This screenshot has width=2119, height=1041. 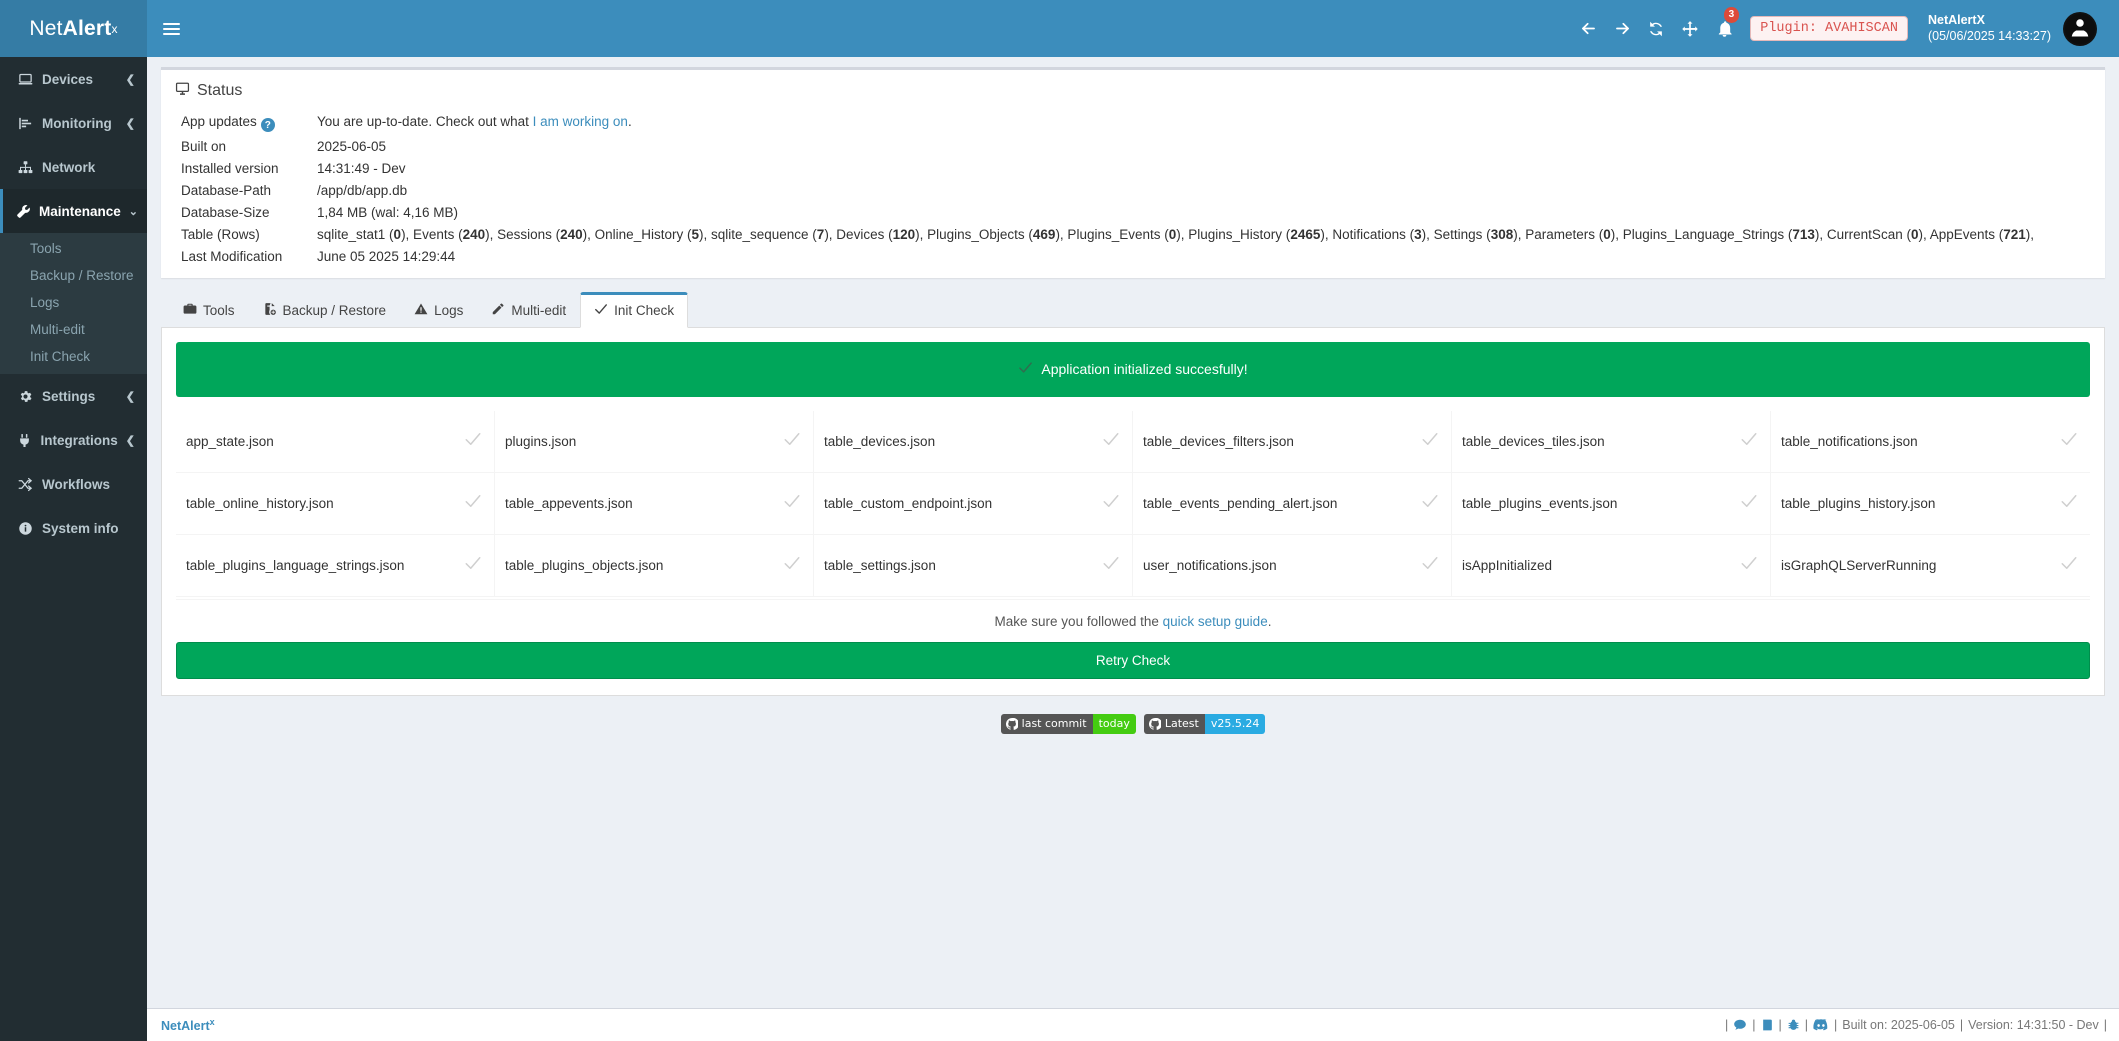 What do you see at coordinates (245, 123) in the screenshot?
I see `status-key-app-updates: App updates?` at bounding box center [245, 123].